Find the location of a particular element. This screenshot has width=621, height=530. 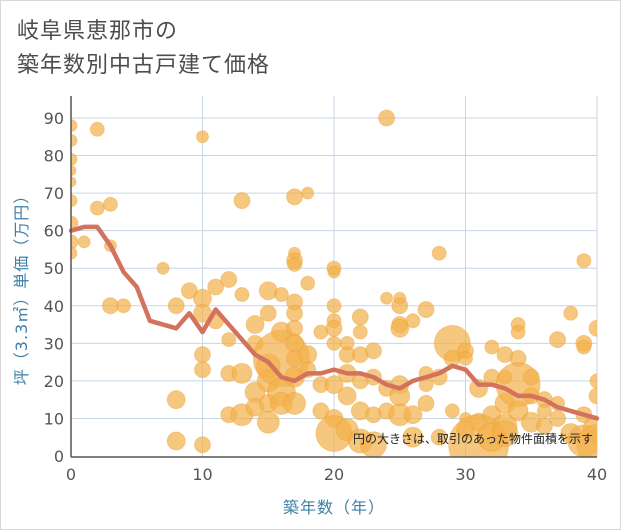

x-tick-labels: 0 10 20 30 40 is located at coordinates (336, 474).